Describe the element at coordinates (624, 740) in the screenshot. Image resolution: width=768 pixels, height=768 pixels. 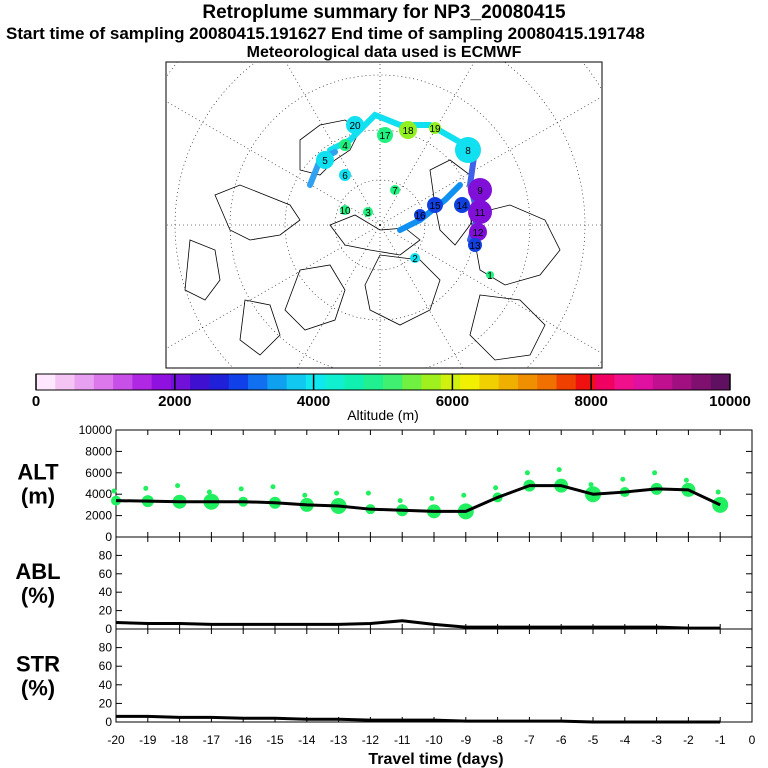
I see `x-tick-label: -4` at that location.